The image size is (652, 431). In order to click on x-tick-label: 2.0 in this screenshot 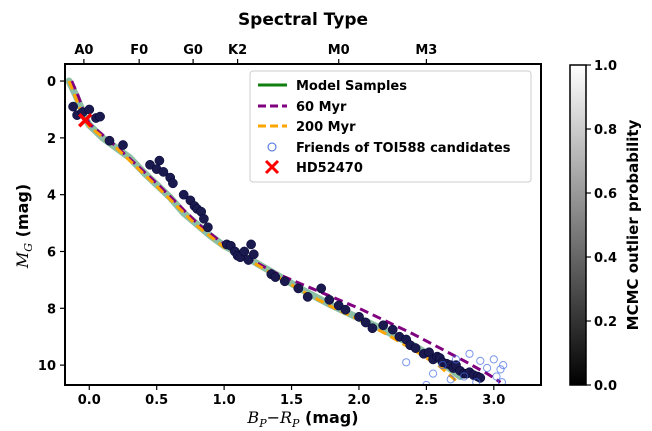, I will do `click(358, 400)`.